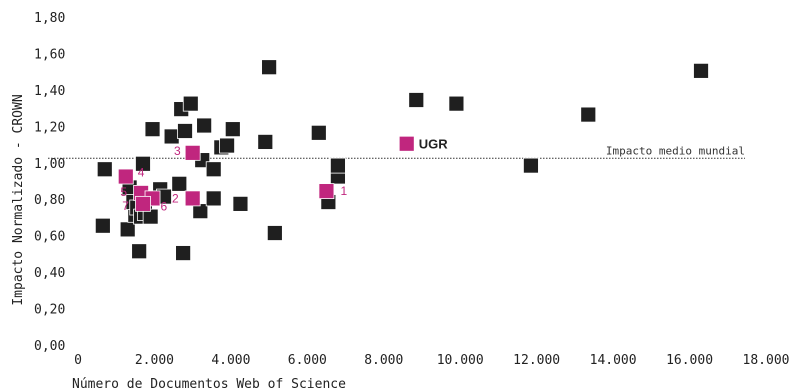 The width and height of the screenshot is (801, 392). What do you see at coordinates (266, 173) in the screenshot?
I see `highlight-points` at bounding box center [266, 173].